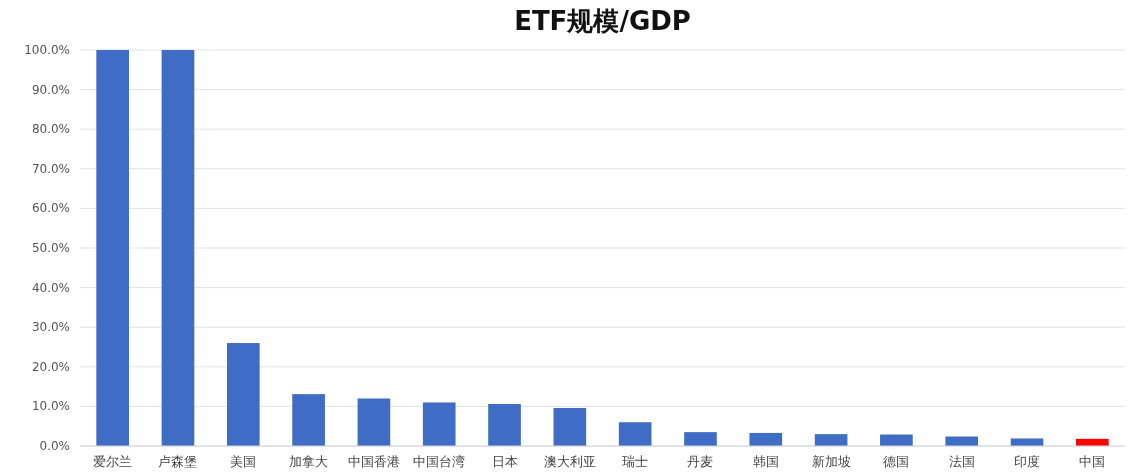 The width and height of the screenshot is (1132, 474). What do you see at coordinates (50, 248) in the screenshot?
I see `y-tick-label: 50.0%` at bounding box center [50, 248].